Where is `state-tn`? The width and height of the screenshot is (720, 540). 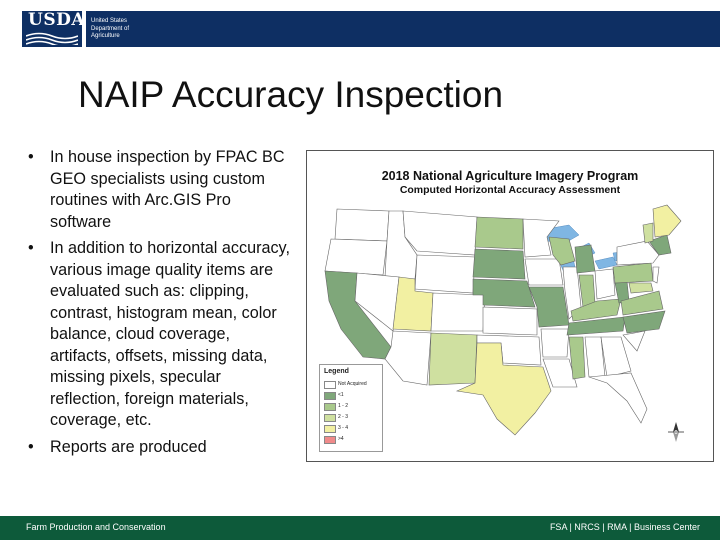
state-tn is located at coordinates (596, 326).